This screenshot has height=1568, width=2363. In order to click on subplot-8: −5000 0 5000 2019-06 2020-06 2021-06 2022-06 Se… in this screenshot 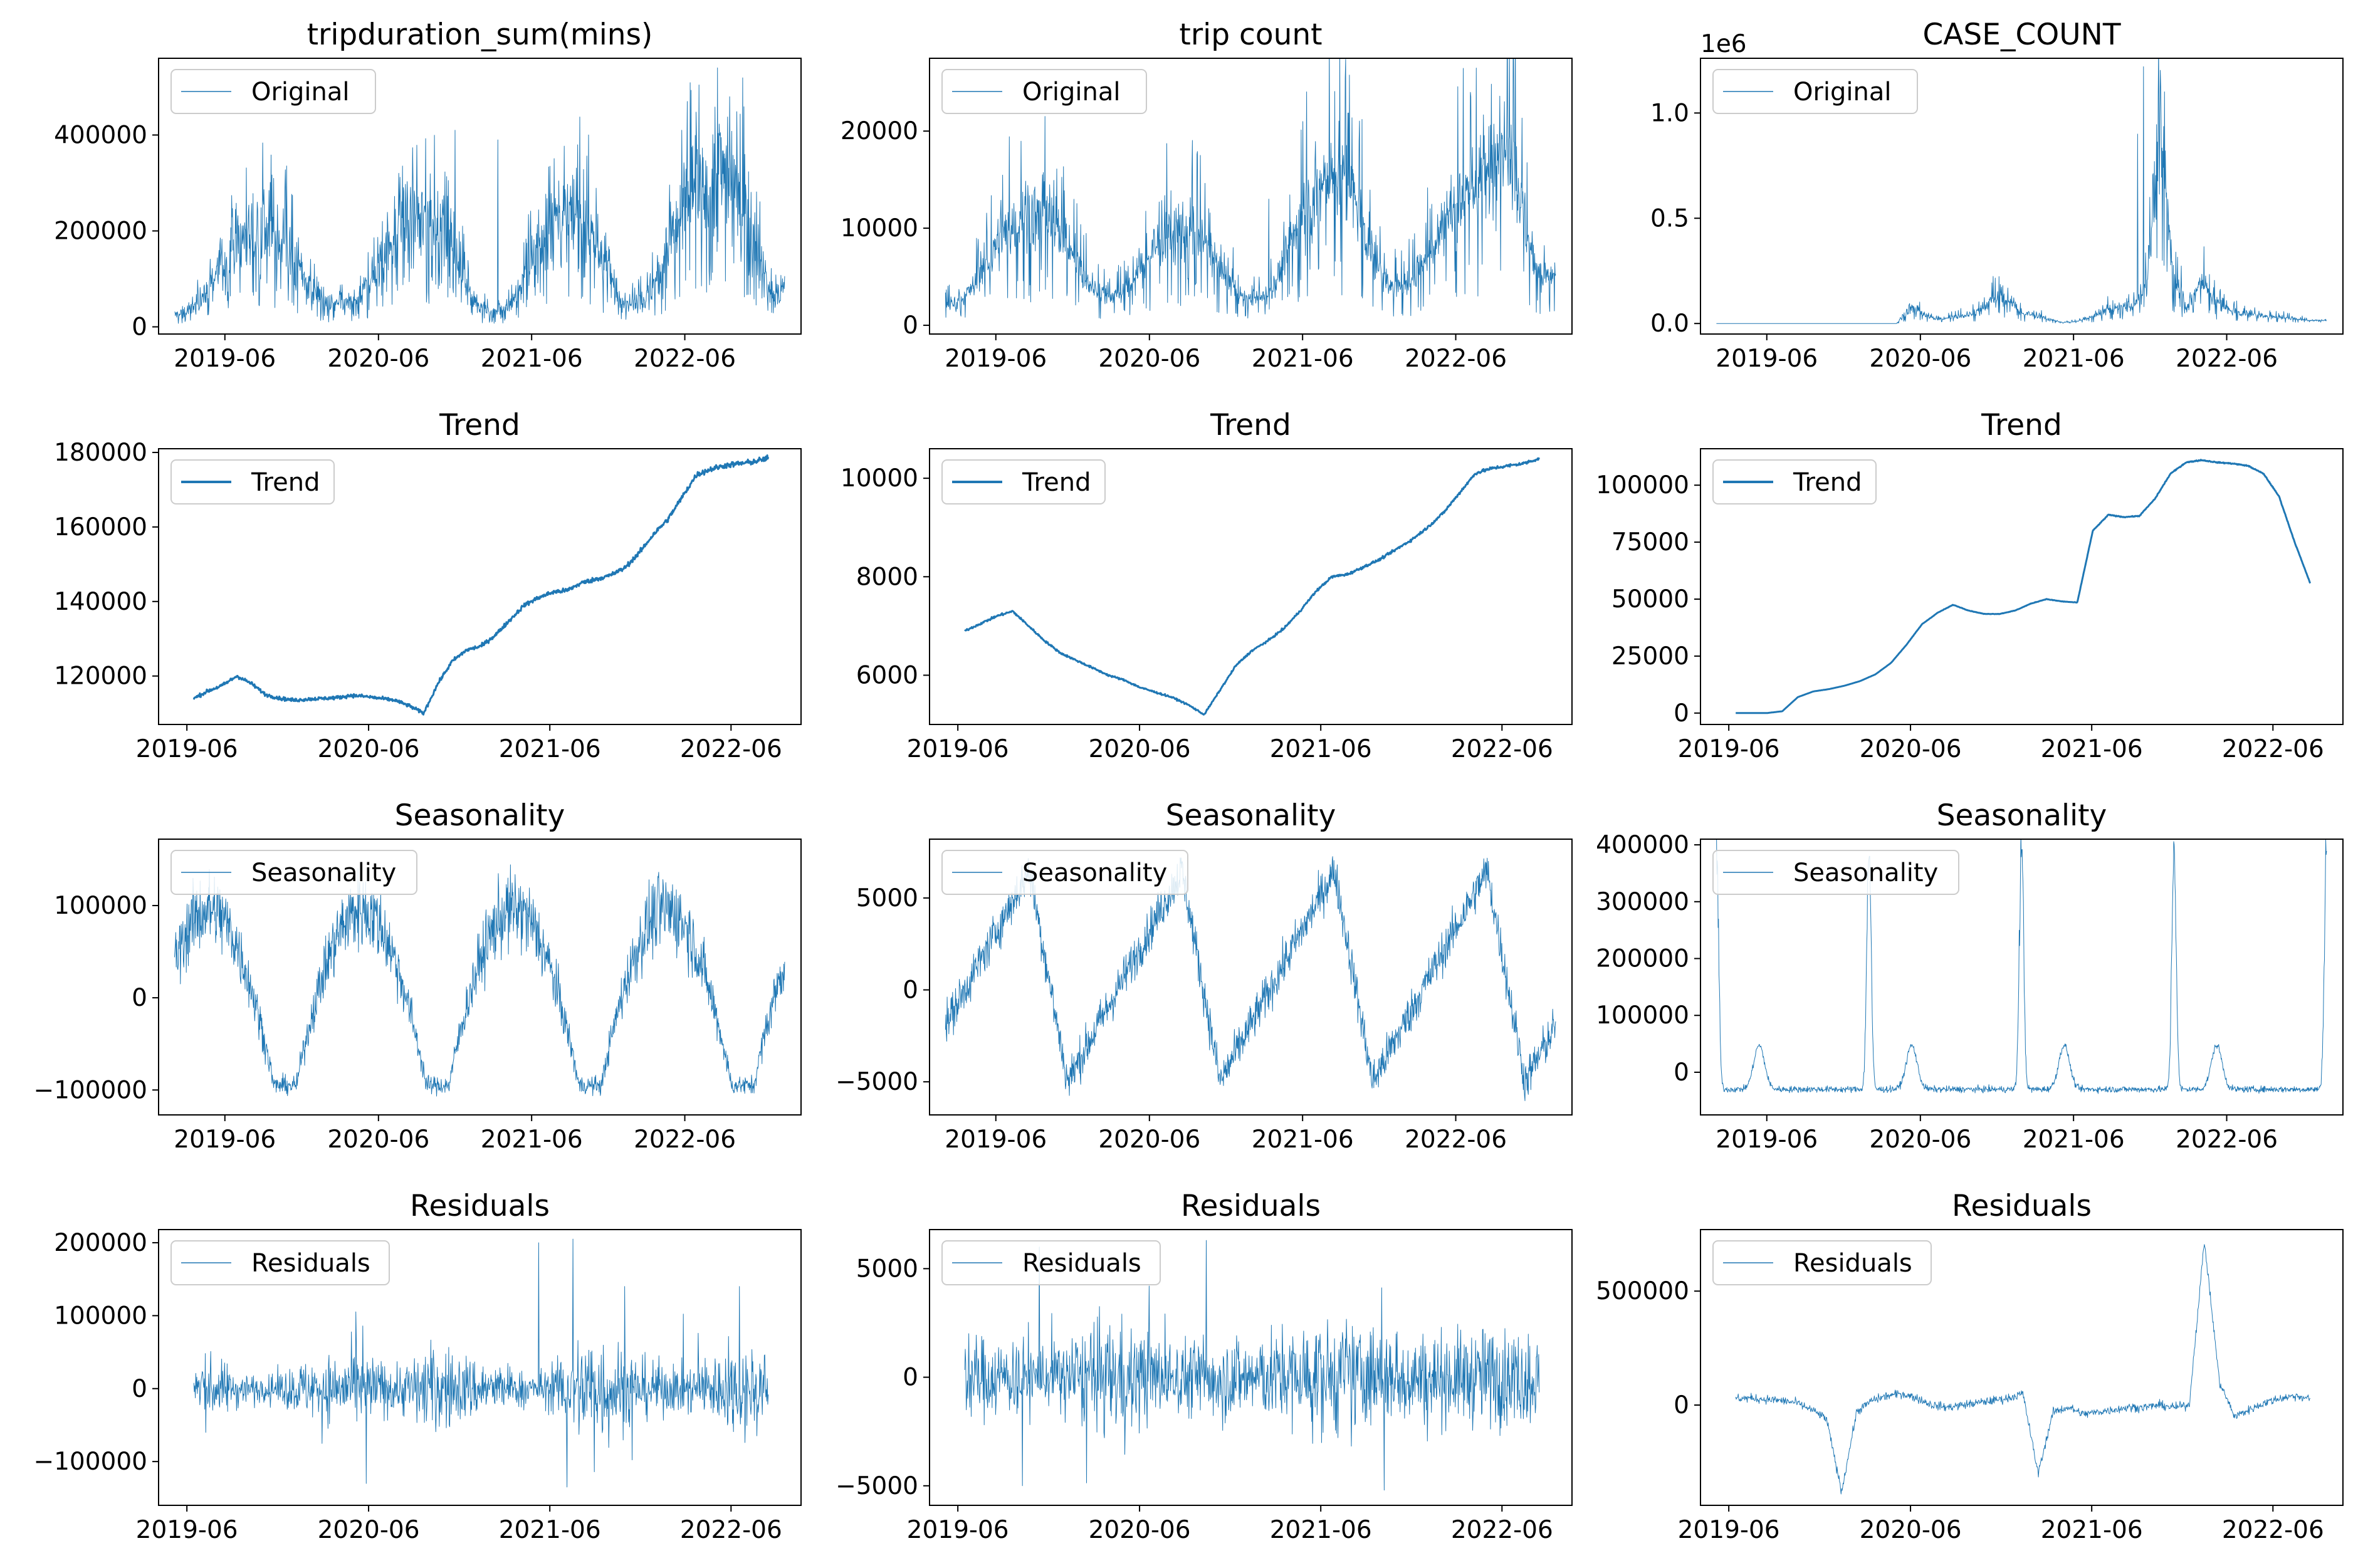, I will do `click(1204, 976)`.